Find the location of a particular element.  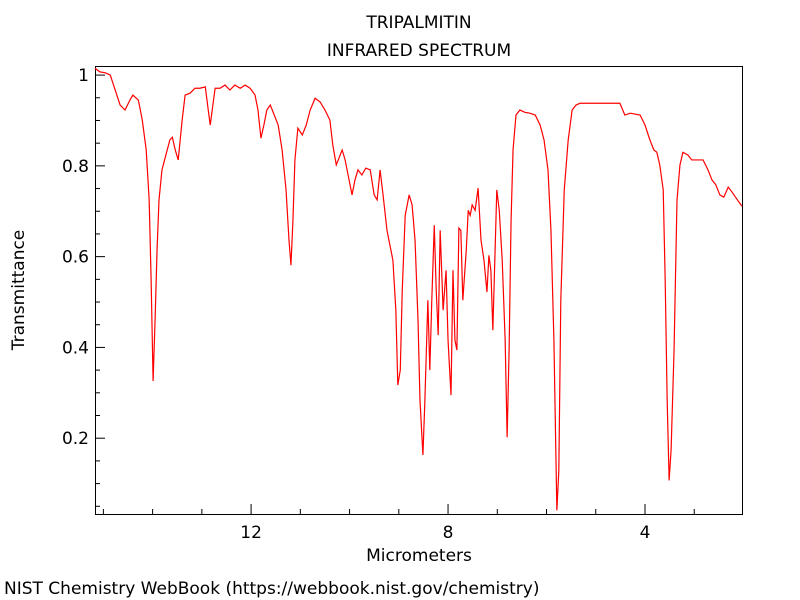

chart-subtitle: INFRARED SPECTRUM is located at coordinates (419, 51).